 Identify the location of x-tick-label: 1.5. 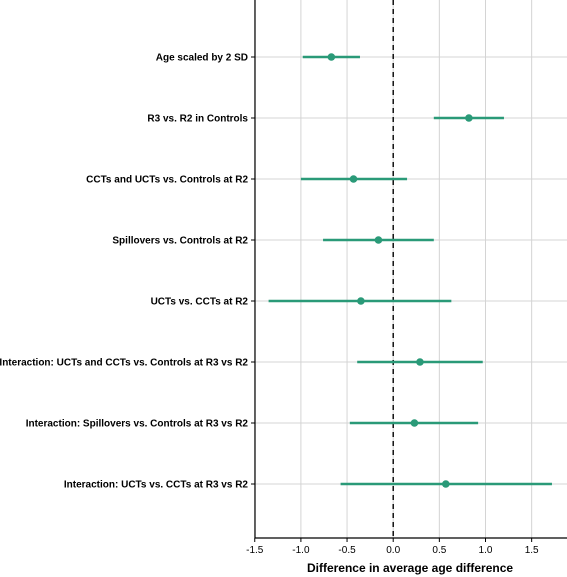
(532, 550).